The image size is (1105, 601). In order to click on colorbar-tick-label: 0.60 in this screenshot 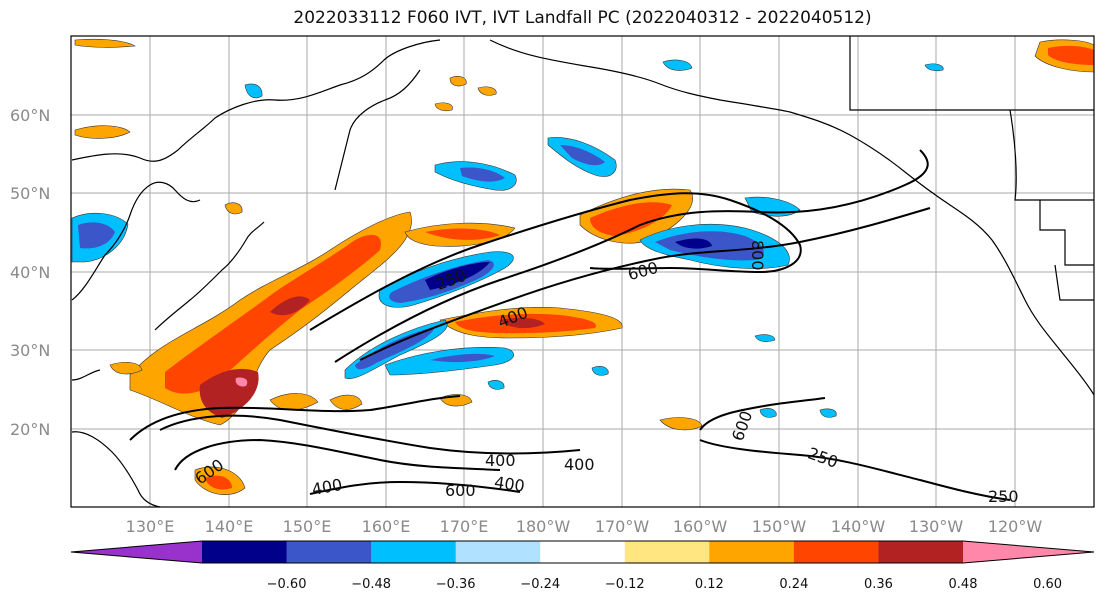, I will do `click(1047, 584)`.